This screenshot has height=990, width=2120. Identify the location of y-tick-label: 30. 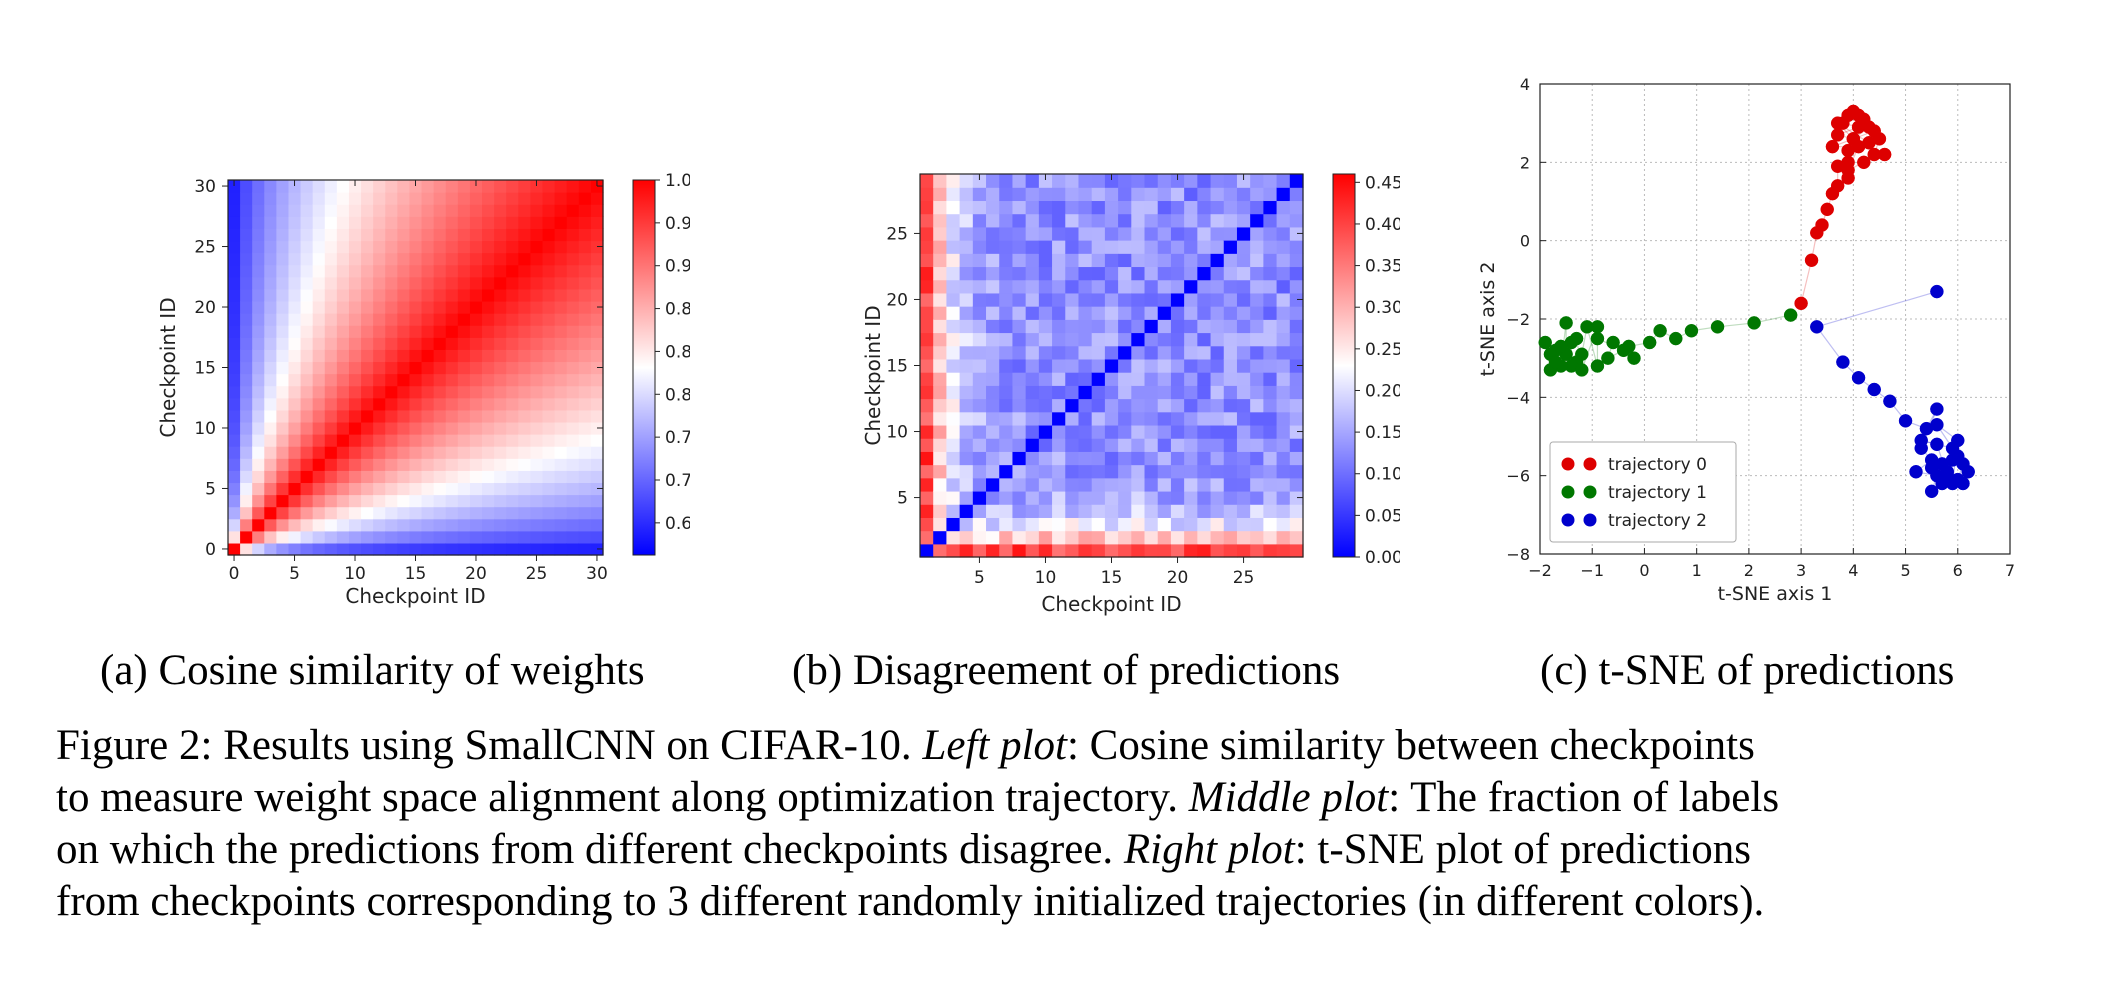
(205, 187).